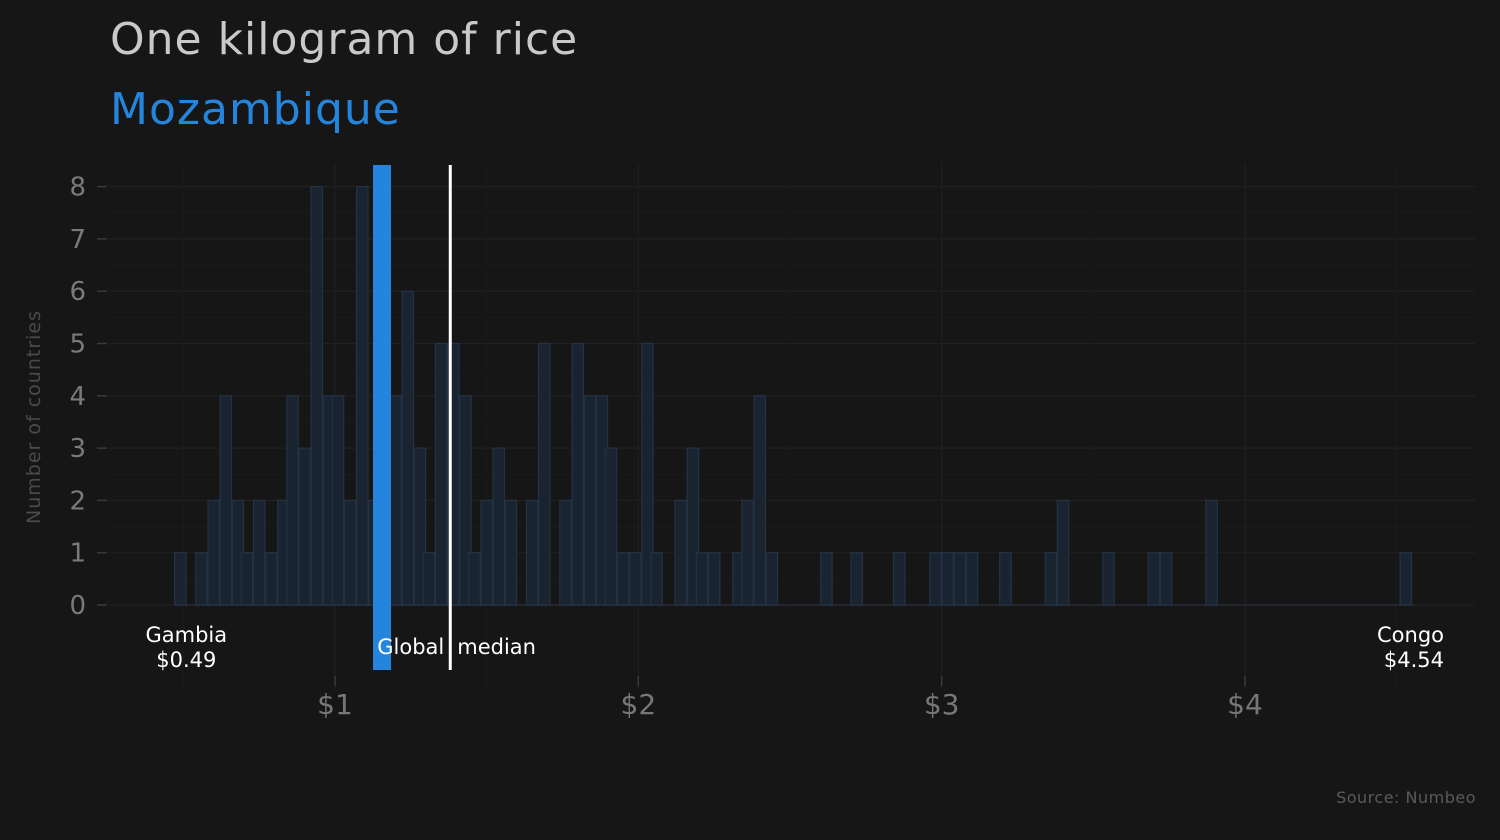 The image size is (1500, 840). What do you see at coordinates (382, 417) in the screenshot?
I see `highlight-bar-mozambique` at bounding box center [382, 417].